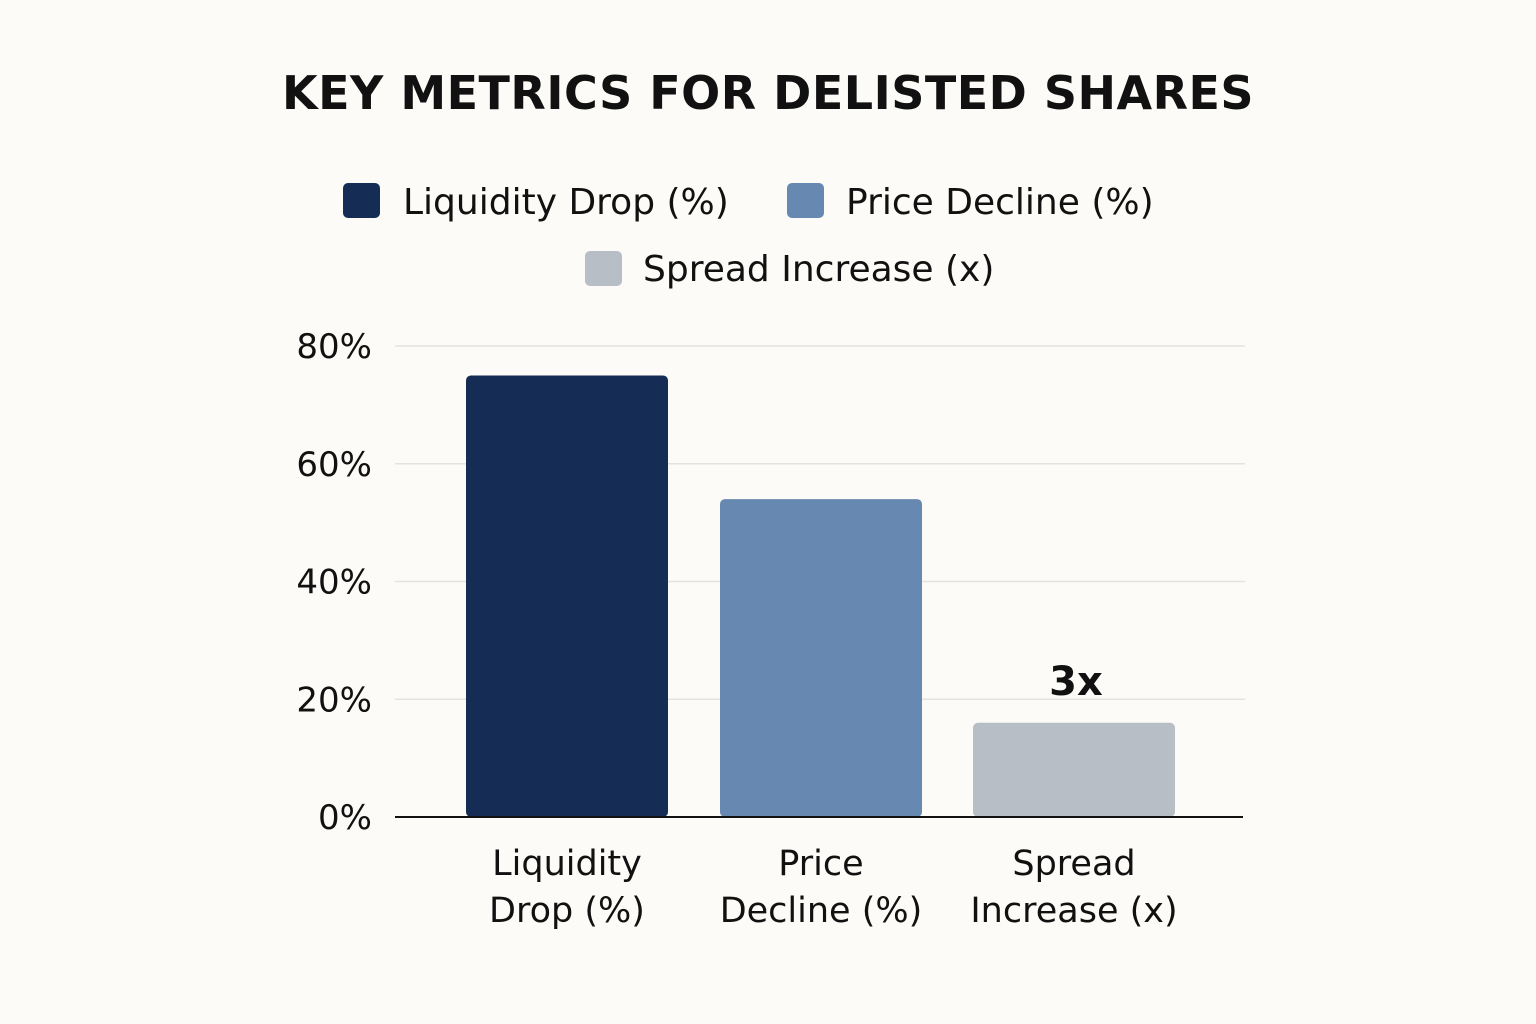  I want to click on legend-label: Price Decline (%), so click(1000, 202).